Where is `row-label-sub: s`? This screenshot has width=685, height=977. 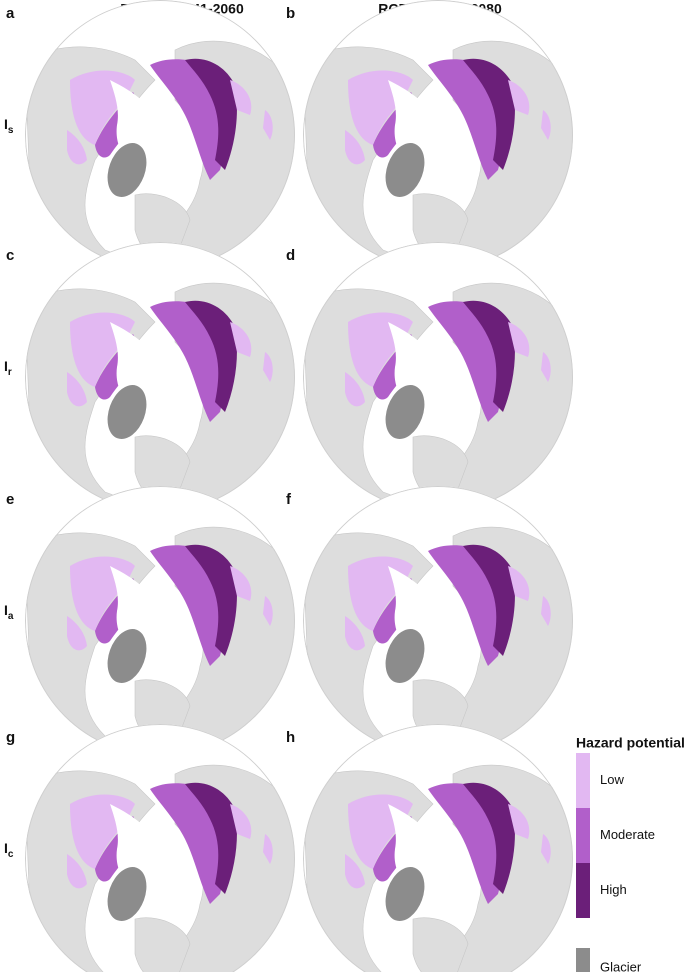 row-label-sub: s is located at coordinates (11, 130).